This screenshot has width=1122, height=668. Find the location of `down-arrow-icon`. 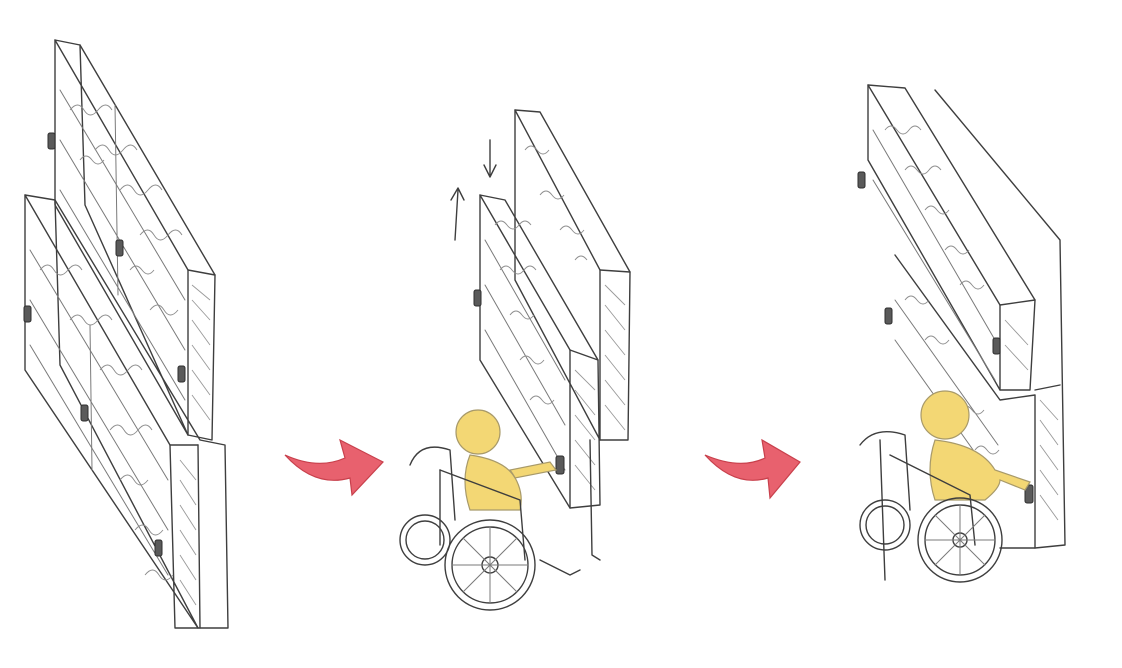

down-arrow-icon is located at coordinates (490, 158).